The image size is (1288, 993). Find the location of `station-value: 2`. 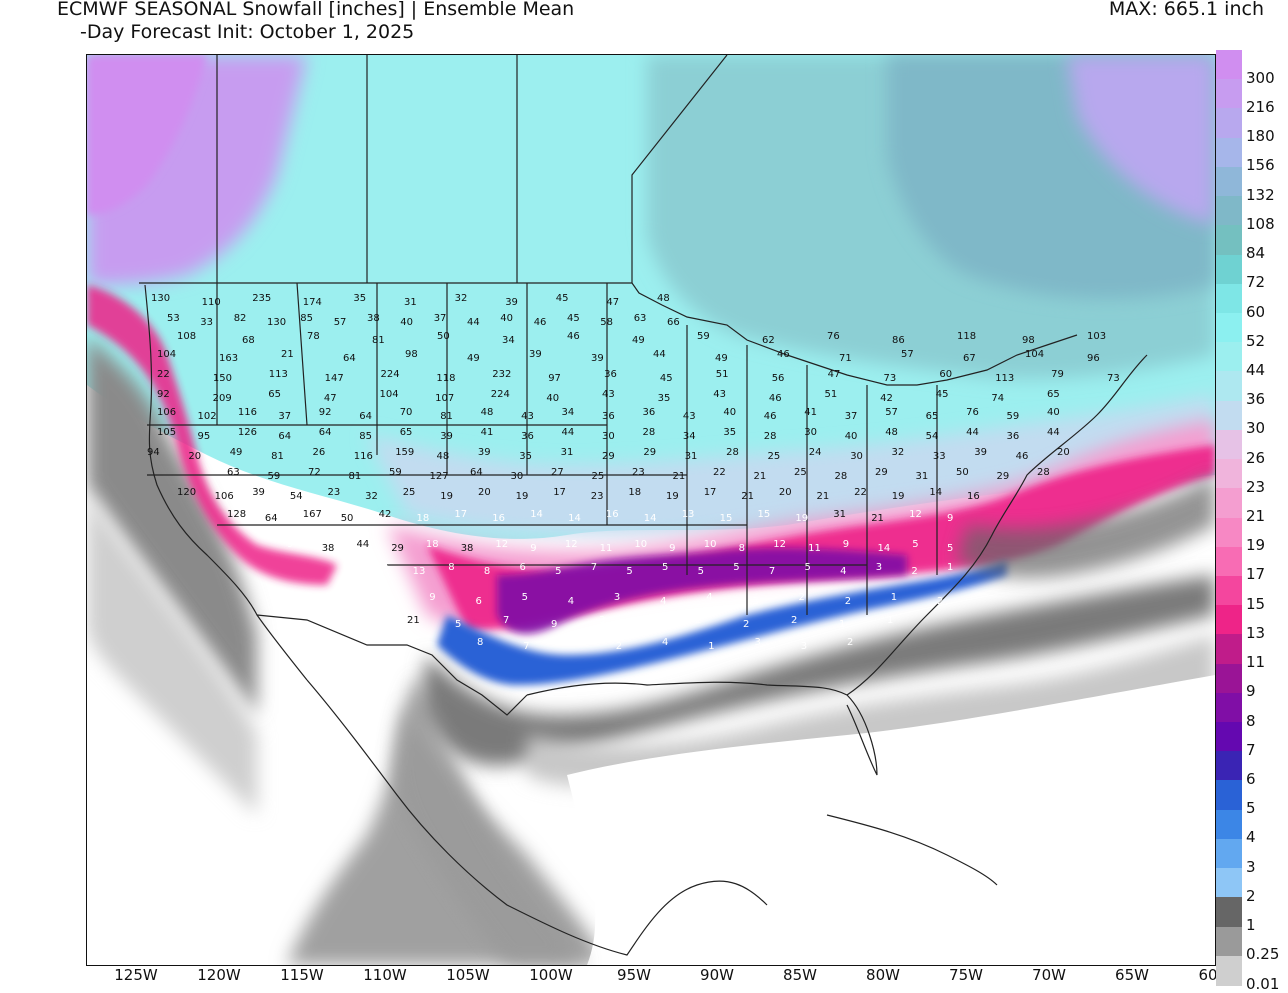

station-value: 2 is located at coordinates (746, 624).